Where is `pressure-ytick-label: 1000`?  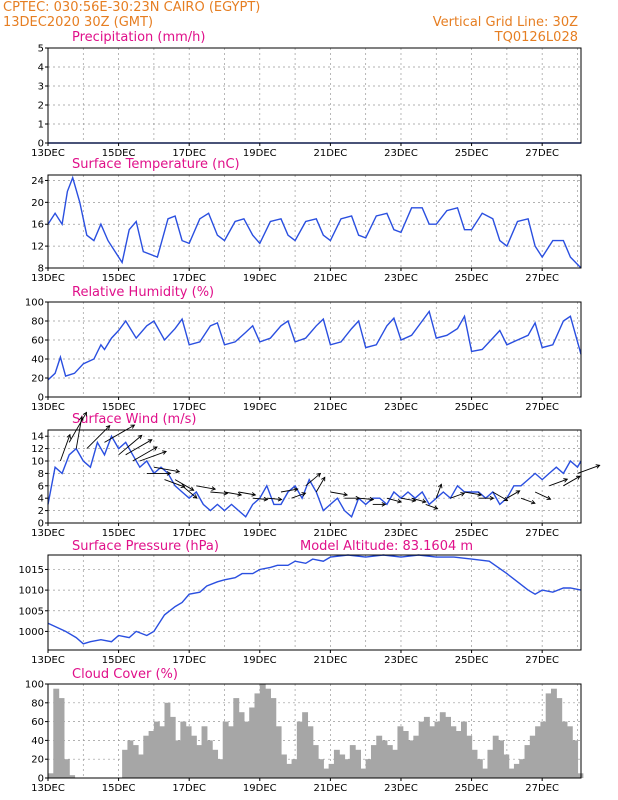 pressure-ytick-label: 1000 is located at coordinates (31, 632).